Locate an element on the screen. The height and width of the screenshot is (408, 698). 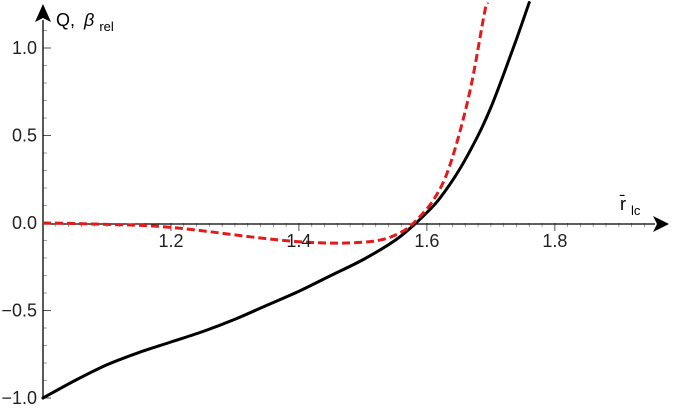
x-axis-title: r̄ lc is located at coordinates (630, 206).